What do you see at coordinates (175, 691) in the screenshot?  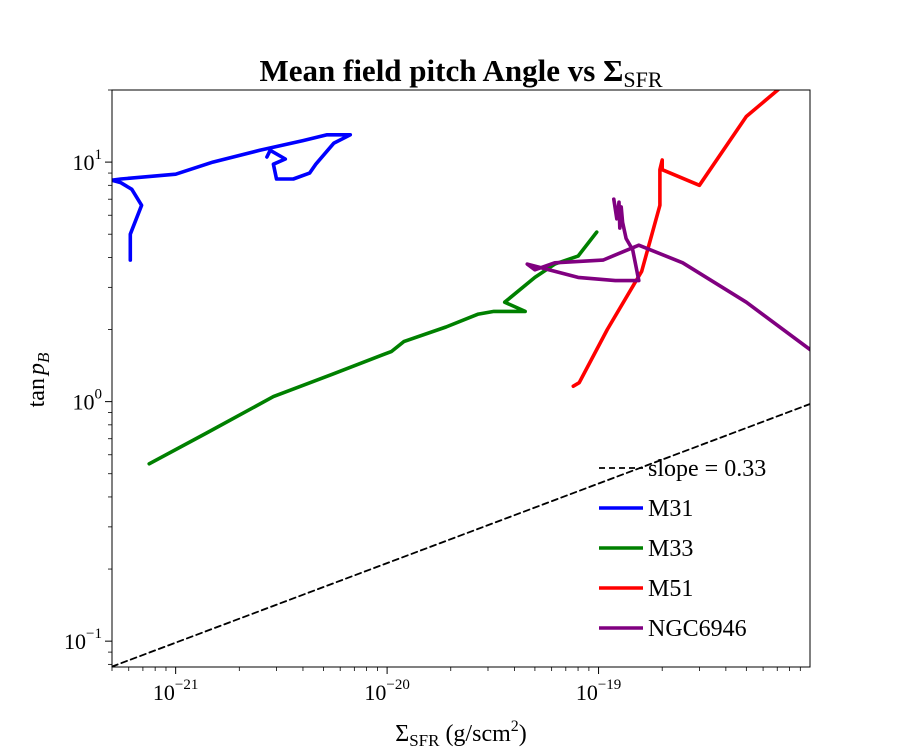 I see `x-tick-label: 10−21` at bounding box center [175, 691].